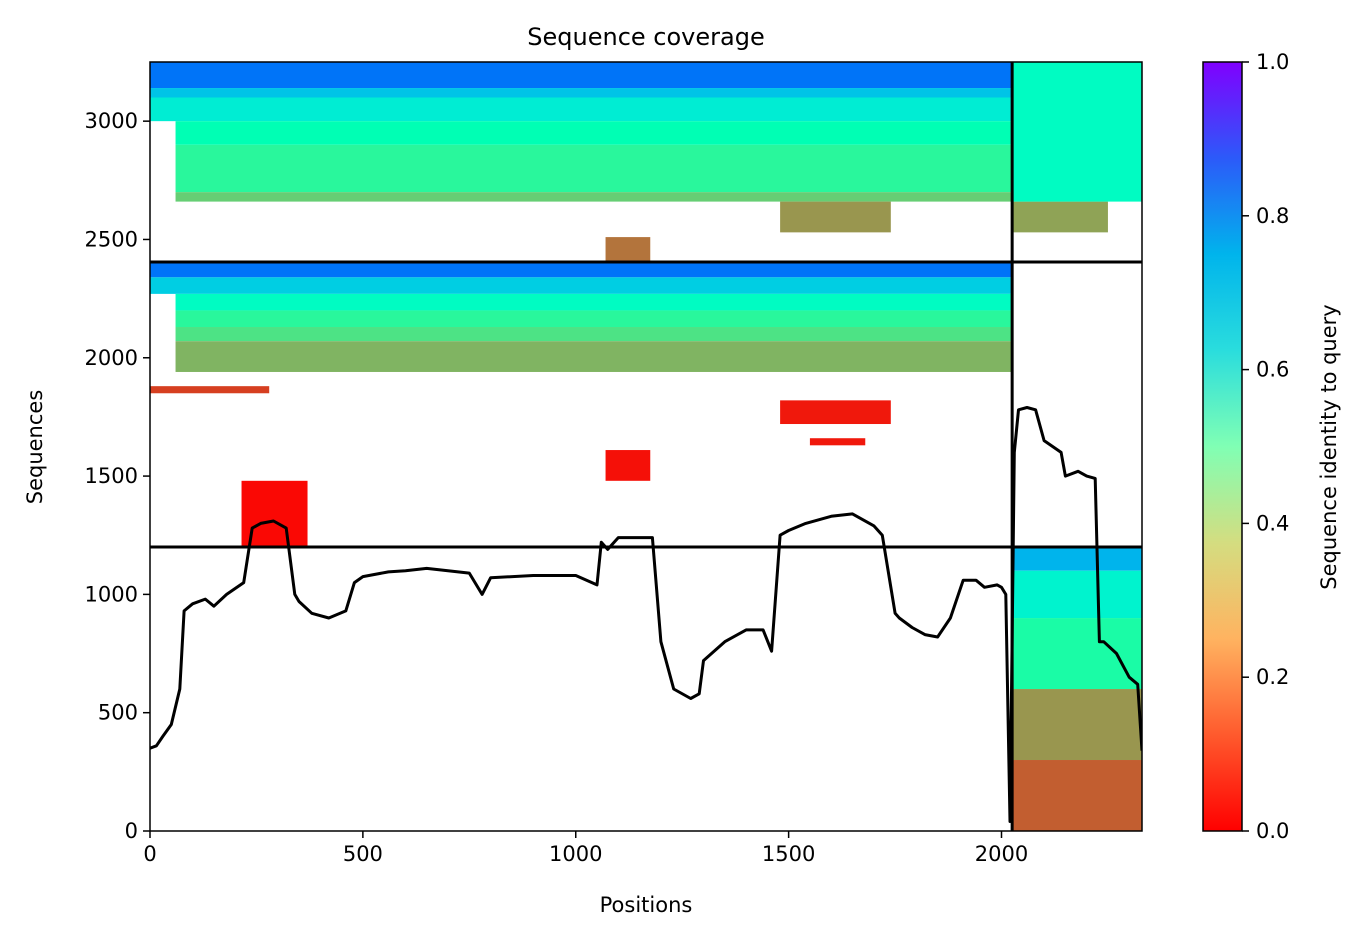  I want to click on x-tick-label: 1500, so click(788, 854).